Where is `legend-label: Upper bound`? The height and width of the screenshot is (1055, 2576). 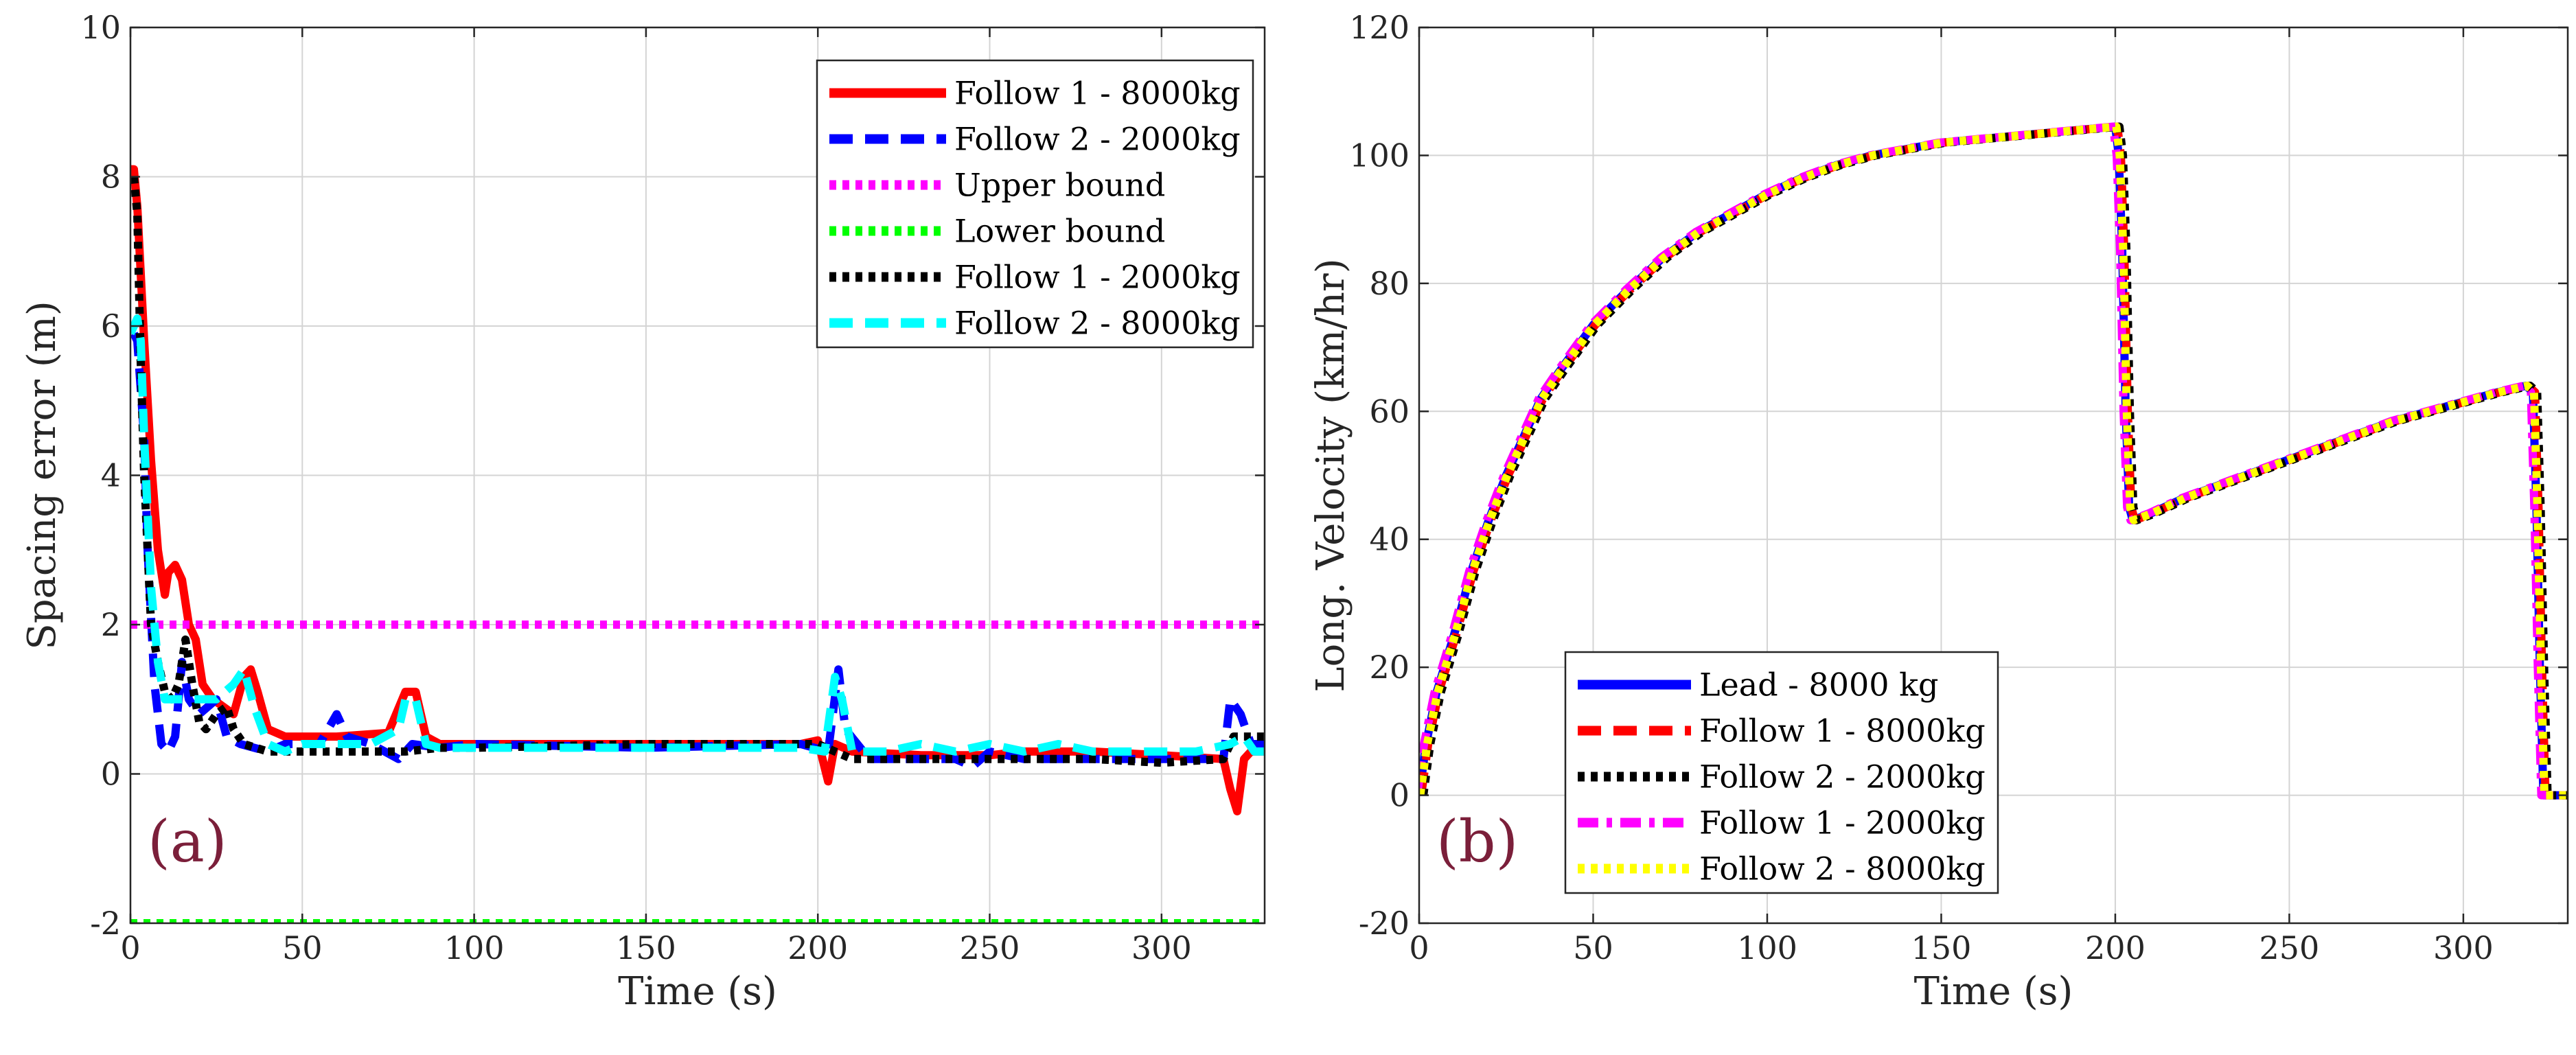
legend-label: Upper bound is located at coordinates (1059, 186).